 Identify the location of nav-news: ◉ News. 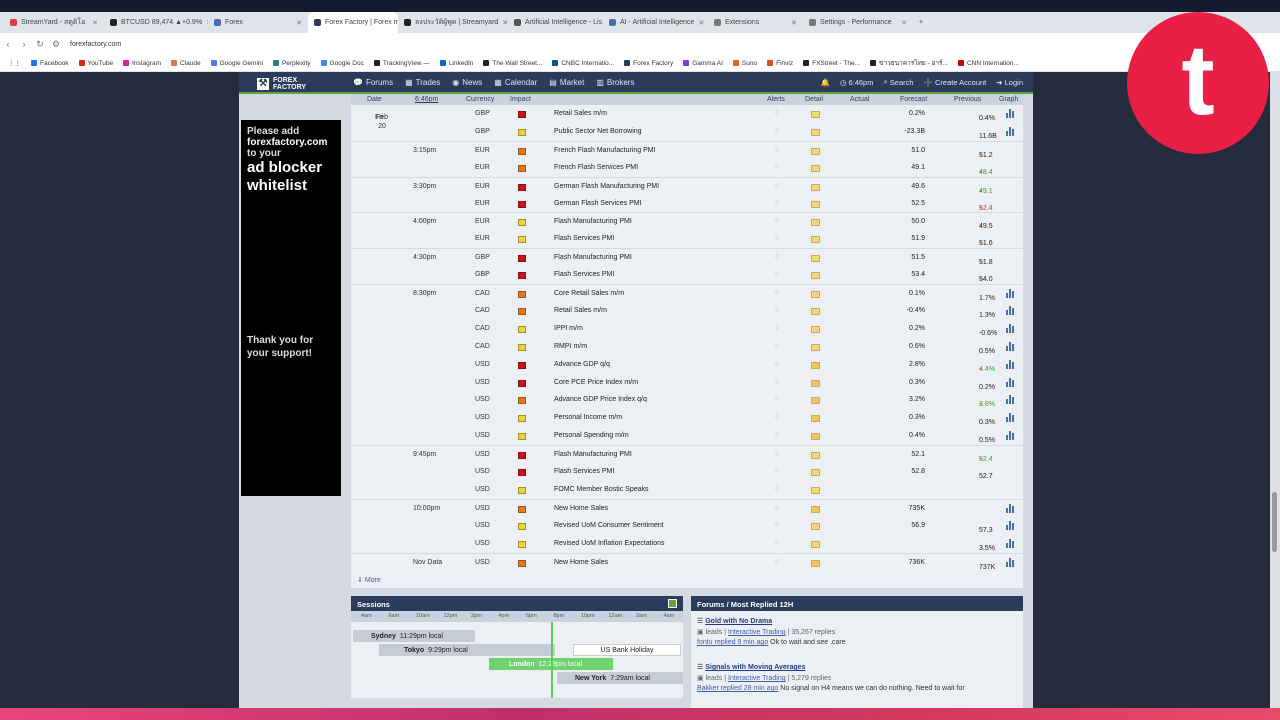
(467, 82).